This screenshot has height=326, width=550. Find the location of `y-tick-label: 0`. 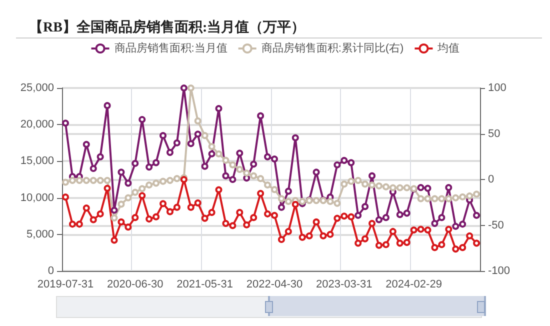

y-tick-label: 0 is located at coordinates (51, 271).